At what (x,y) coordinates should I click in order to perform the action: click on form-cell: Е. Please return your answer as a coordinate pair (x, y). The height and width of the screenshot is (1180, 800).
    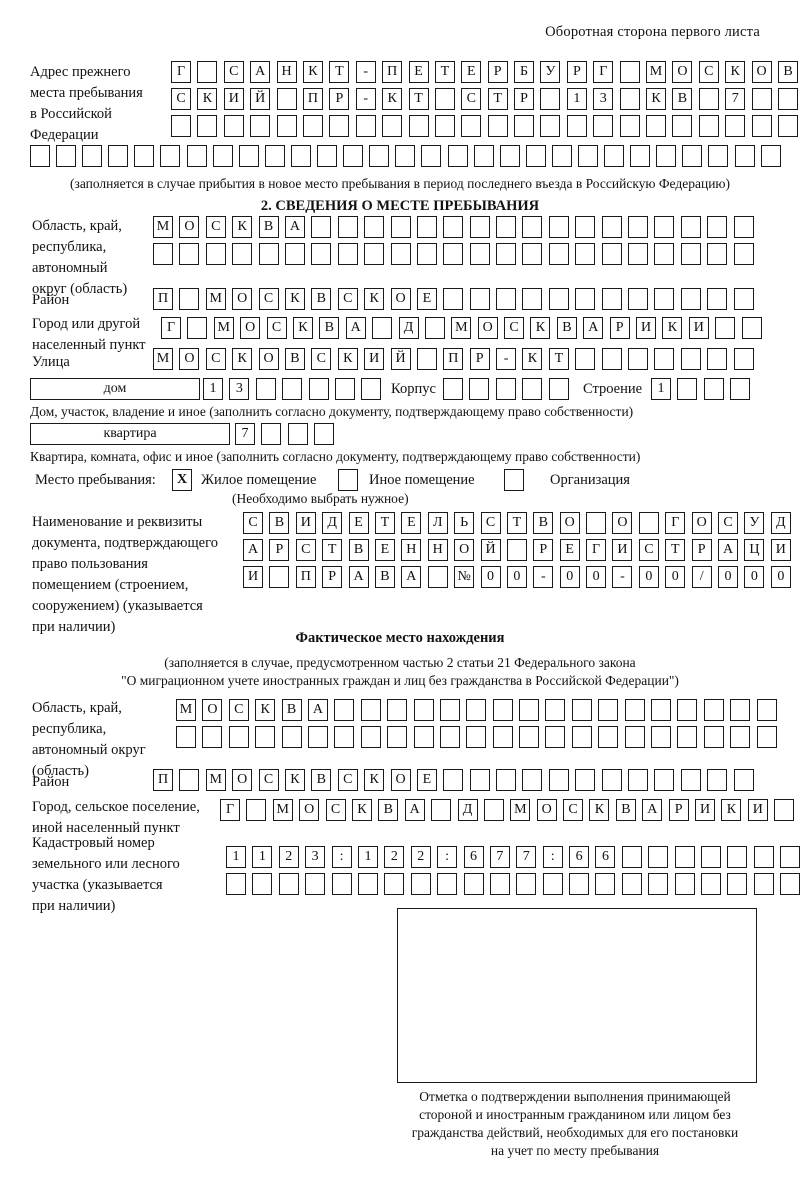
    Looking at the image, I should click on (426, 780).